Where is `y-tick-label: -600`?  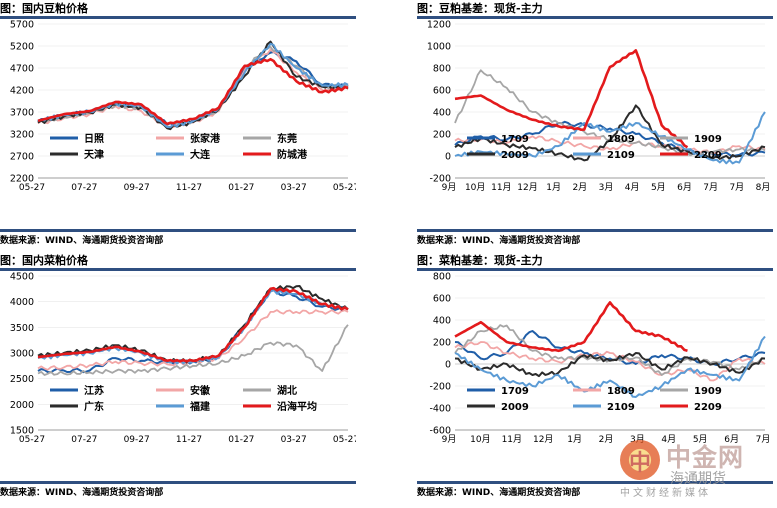
y-tick-label: -600 is located at coordinates (440, 431).